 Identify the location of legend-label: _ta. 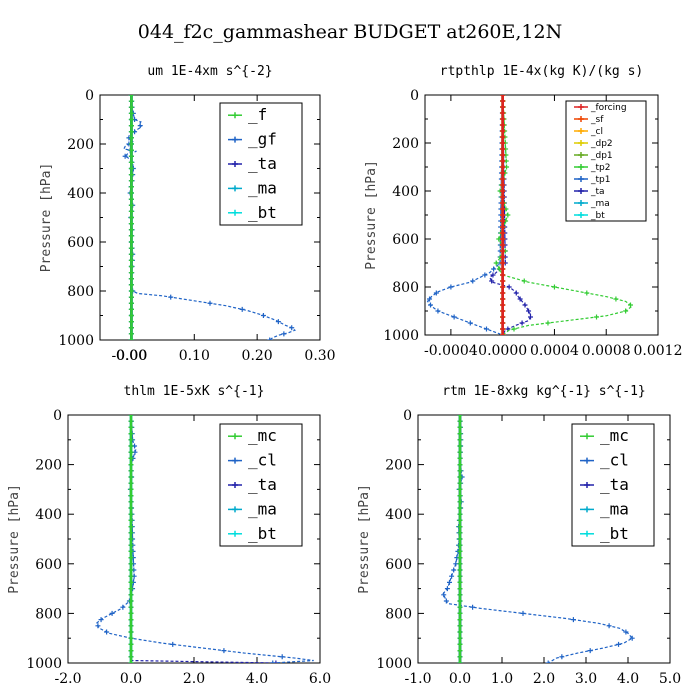
(262, 484).